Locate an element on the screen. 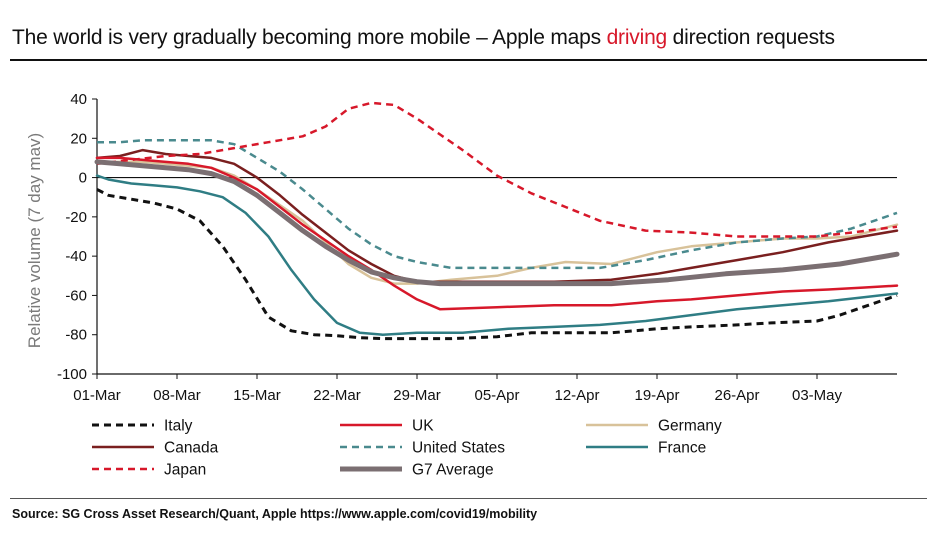 Image resolution: width=940 pixels, height=548 pixels. legend-label: Italy is located at coordinates (178, 426).